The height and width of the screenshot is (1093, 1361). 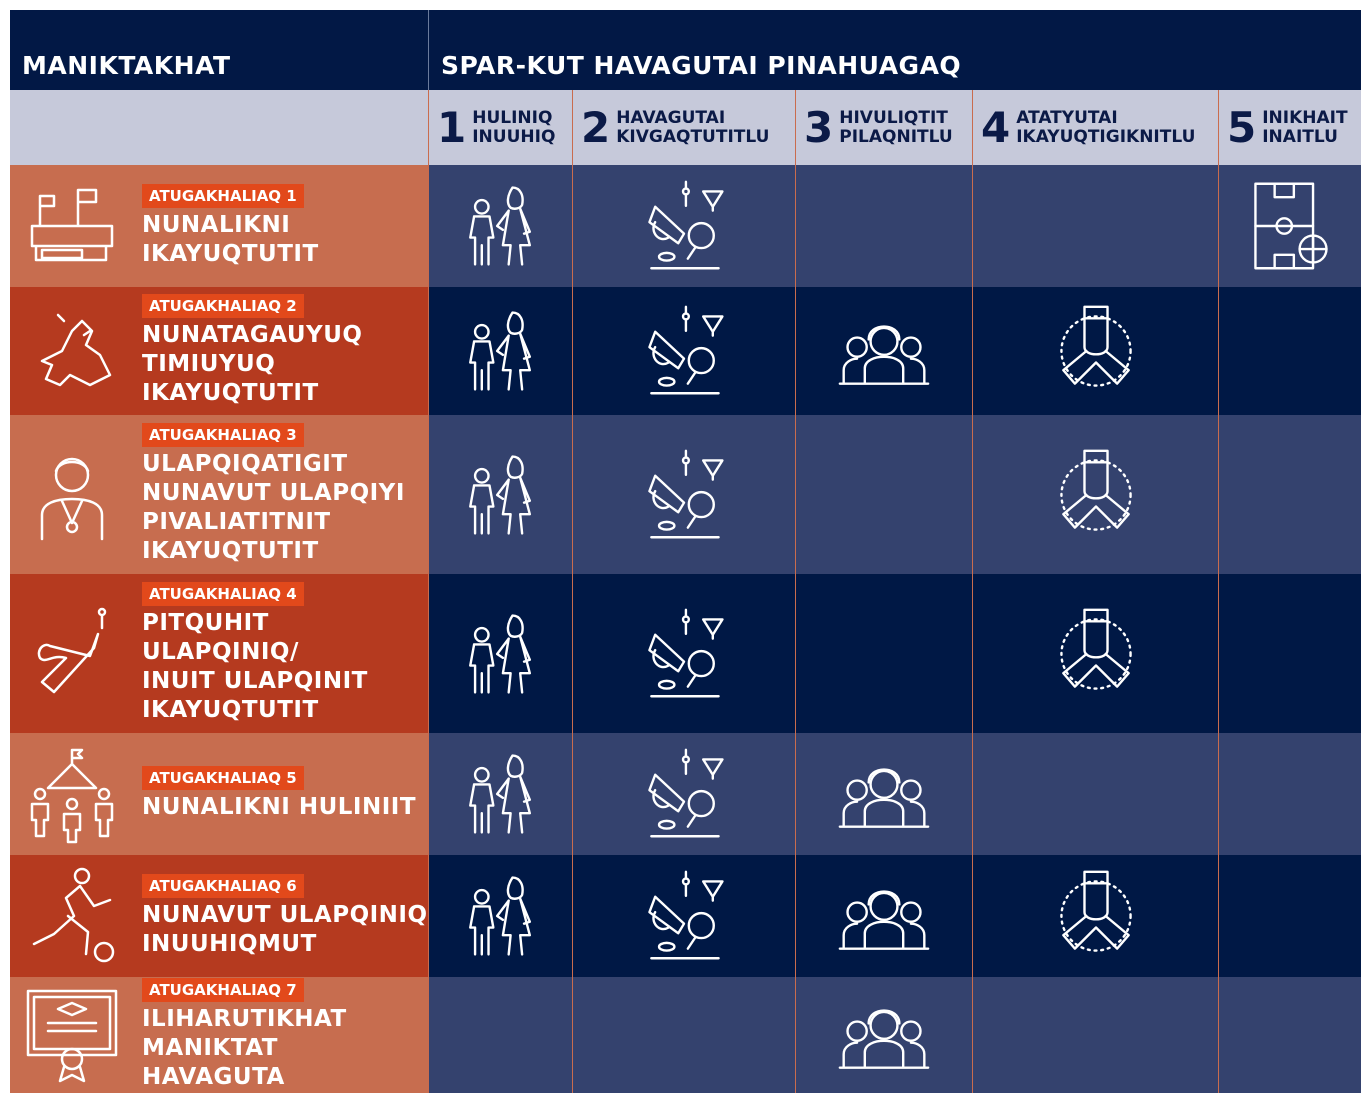 What do you see at coordinates (219, 226) in the screenshot?
I see `row-header: ATUGAKHALIAQ 1 NUNALIKNI IKAYUQTUTIT` at bounding box center [219, 226].